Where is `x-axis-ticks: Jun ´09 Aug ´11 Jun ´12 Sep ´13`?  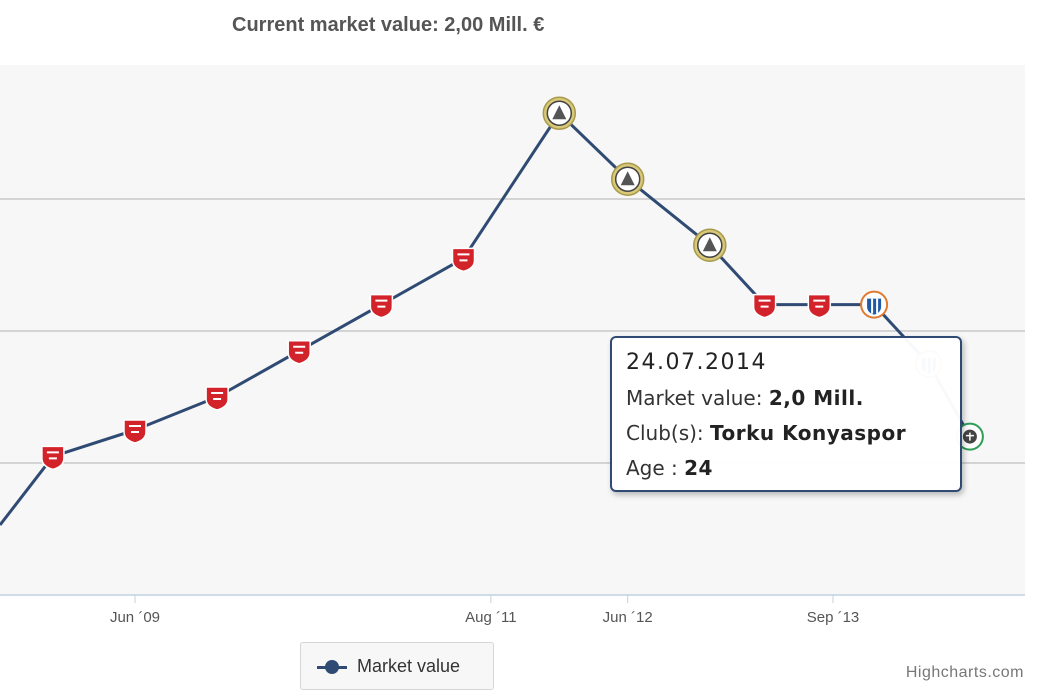 x-axis-ticks: Jun ´09 Aug ´11 Jun ´12 Sep ´13 is located at coordinates (484, 610).